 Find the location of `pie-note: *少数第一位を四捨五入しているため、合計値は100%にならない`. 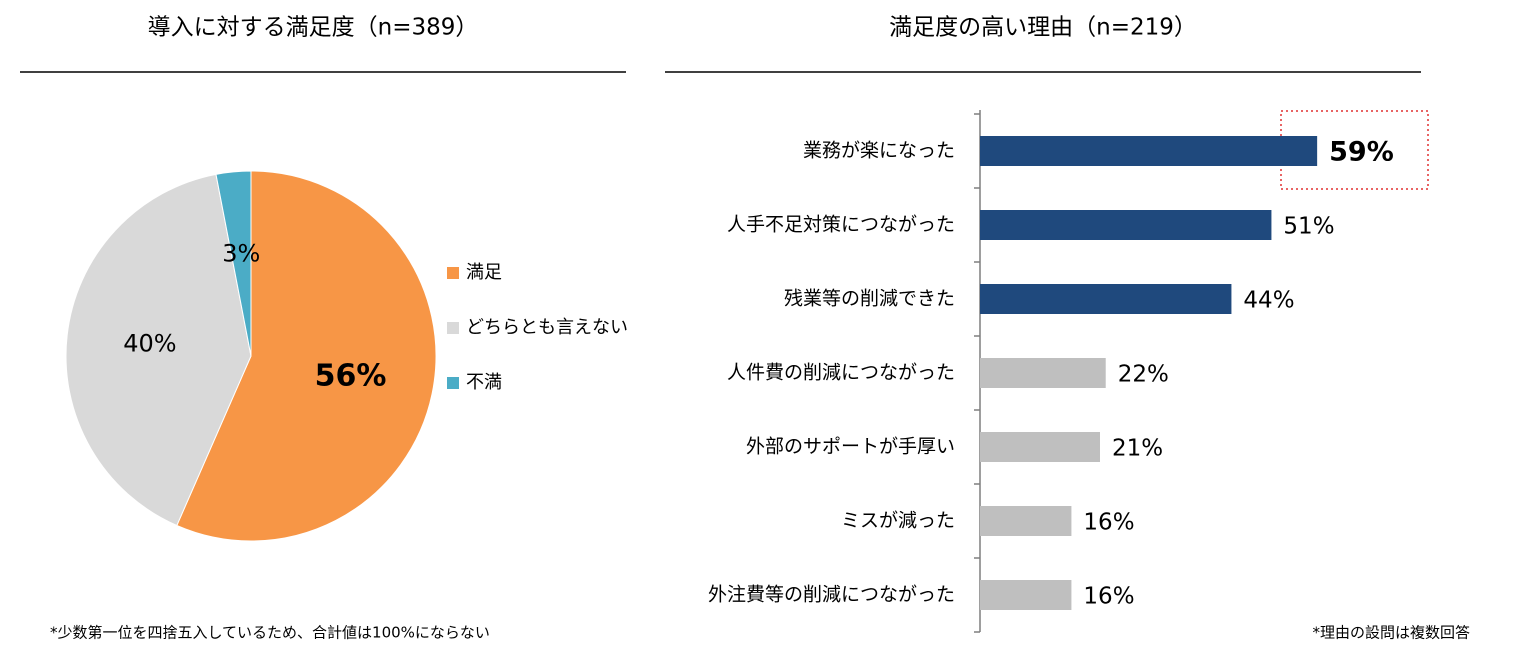

pie-note: *少数第一位を四捨五入しているため、合計値は100%にならない is located at coordinates (270, 633).